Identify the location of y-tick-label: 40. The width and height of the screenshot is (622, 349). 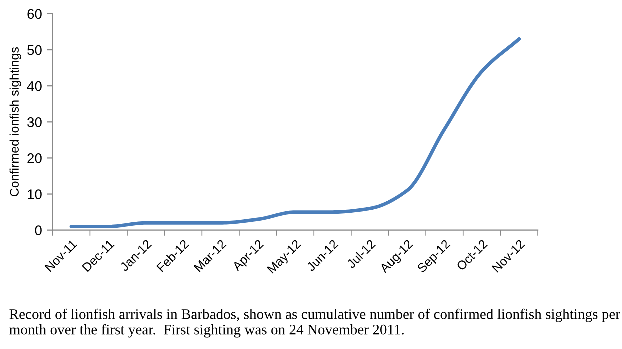
(34, 86).